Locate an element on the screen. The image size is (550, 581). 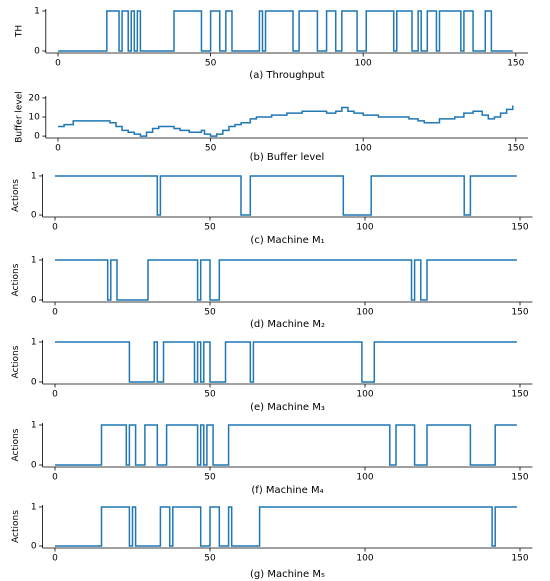
x-axis-label: (d) Machine M₂ is located at coordinates (287, 324).